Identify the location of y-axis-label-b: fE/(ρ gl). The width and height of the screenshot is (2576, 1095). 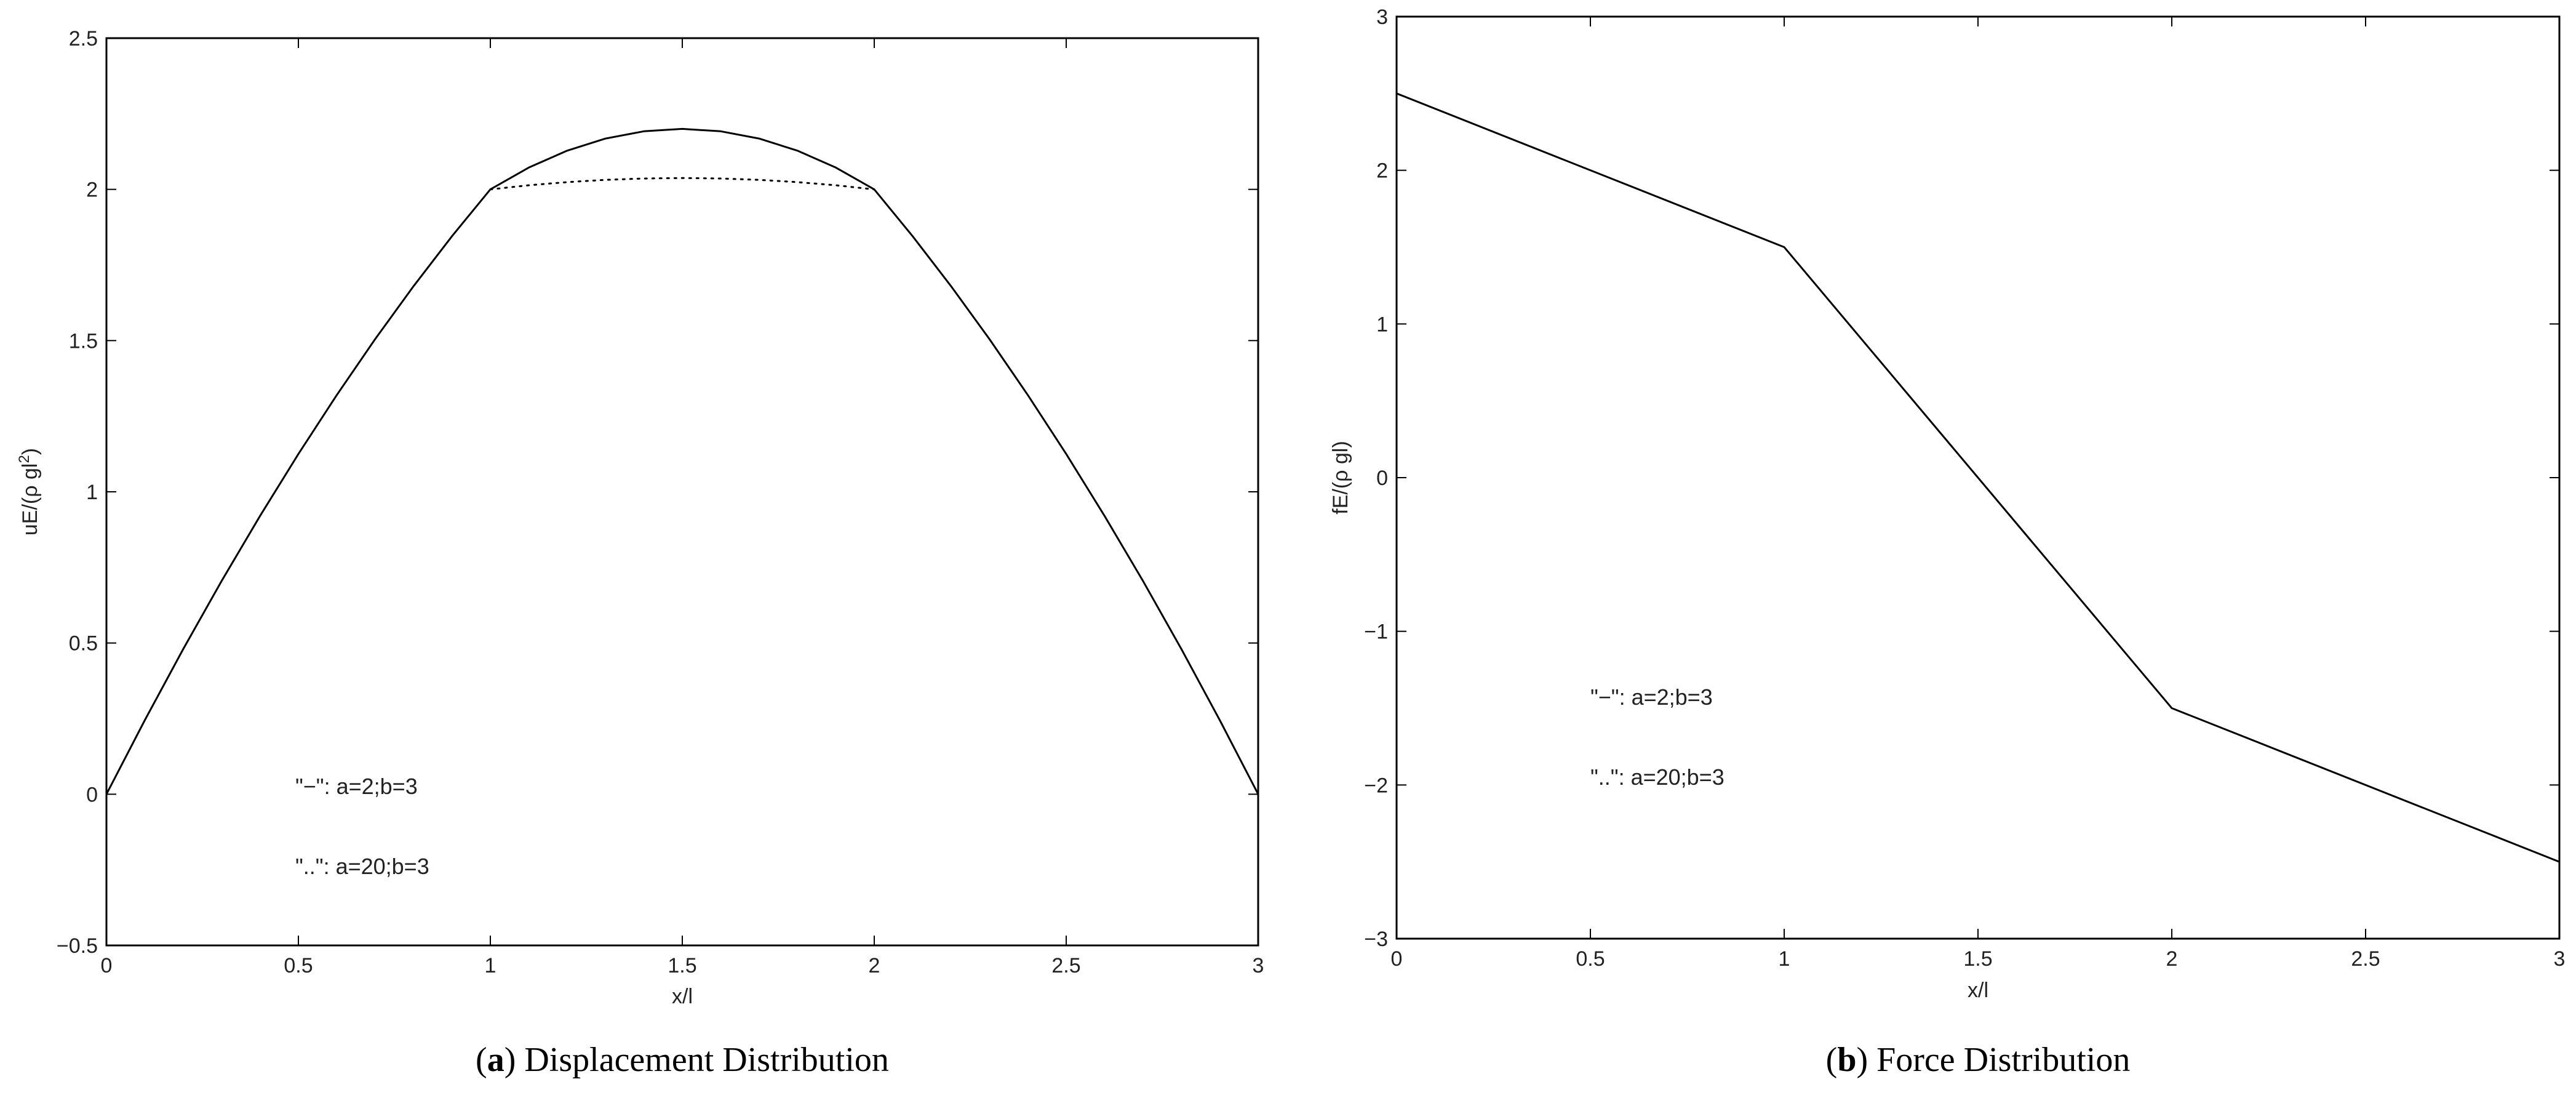
(1341, 477).